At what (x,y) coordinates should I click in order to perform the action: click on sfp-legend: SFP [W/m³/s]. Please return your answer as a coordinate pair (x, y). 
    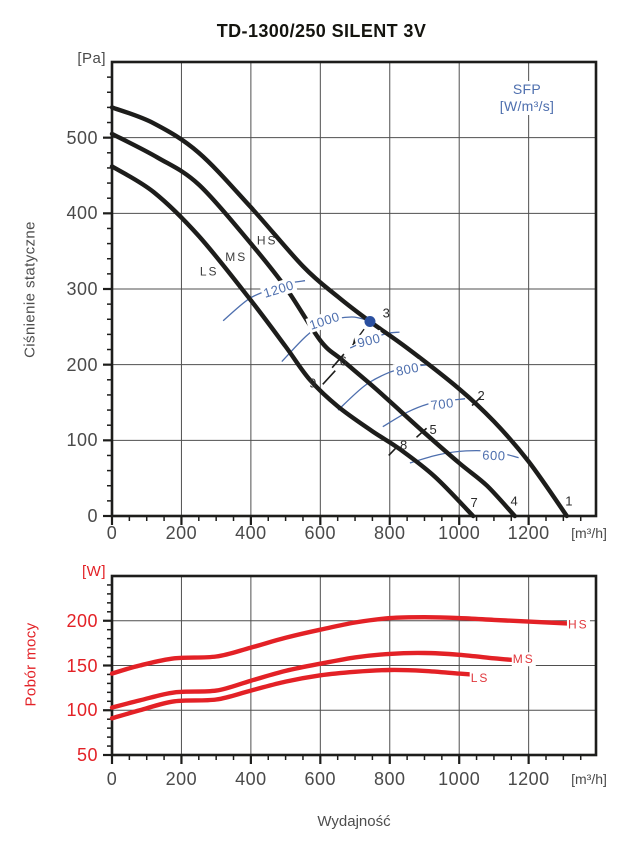
    Looking at the image, I should click on (527, 98).